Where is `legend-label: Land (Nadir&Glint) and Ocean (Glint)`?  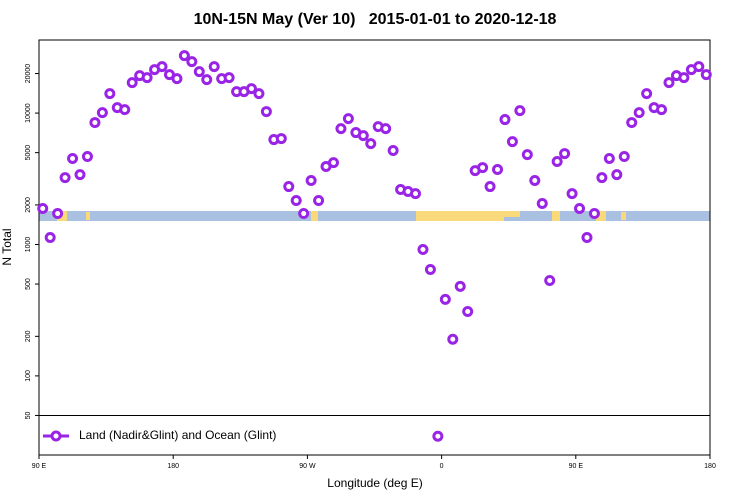 legend-label: Land (Nadir&Glint) and Ocean (Glint) is located at coordinates (177, 435).